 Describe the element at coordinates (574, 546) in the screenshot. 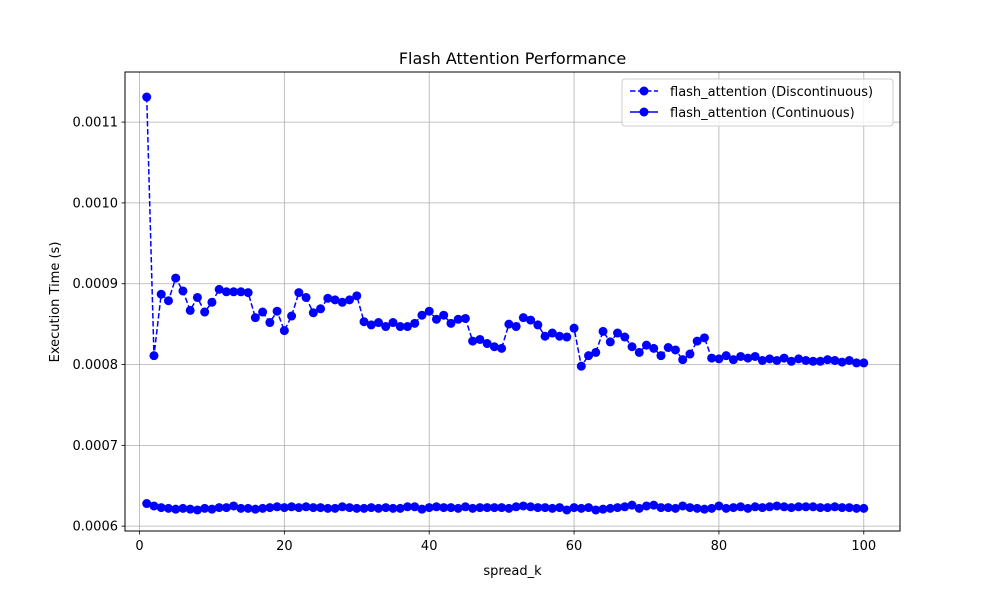

I see `x-tick-label: 60` at that location.